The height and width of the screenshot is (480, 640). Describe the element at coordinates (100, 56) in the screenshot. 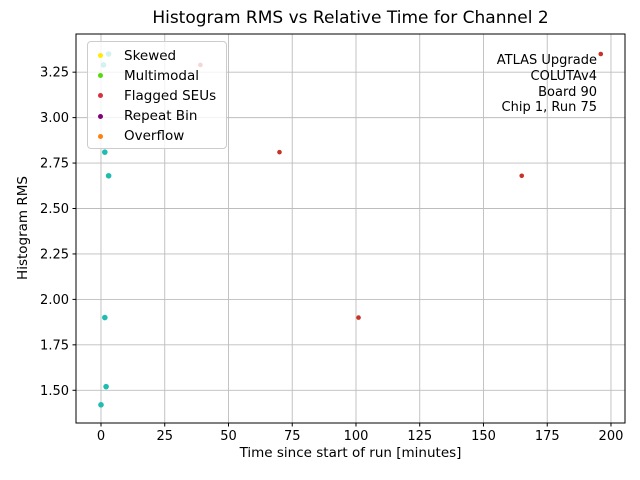

I see `legend-marker-skewed-icon` at that location.